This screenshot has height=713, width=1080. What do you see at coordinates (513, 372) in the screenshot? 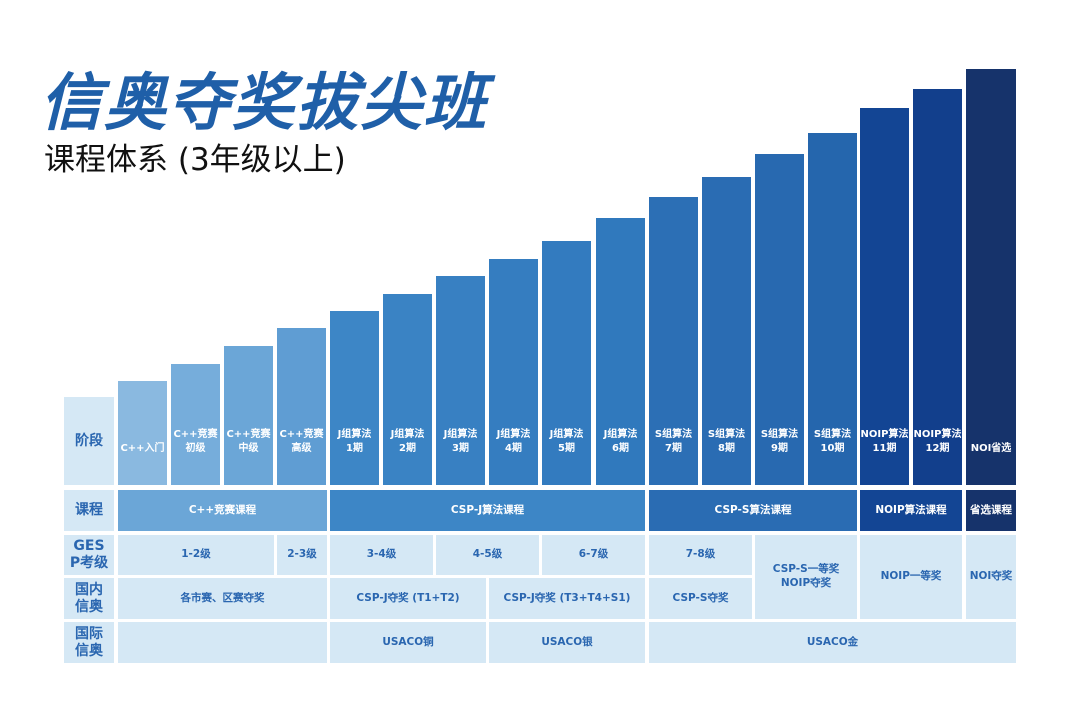
I see `stage-bar-8: J组算法 4期` at bounding box center [513, 372].